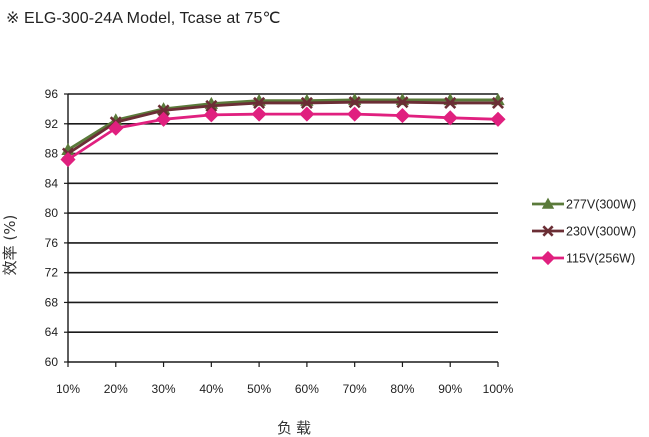 The height and width of the screenshot is (437, 649). I want to click on series-lines, so click(283, 130).